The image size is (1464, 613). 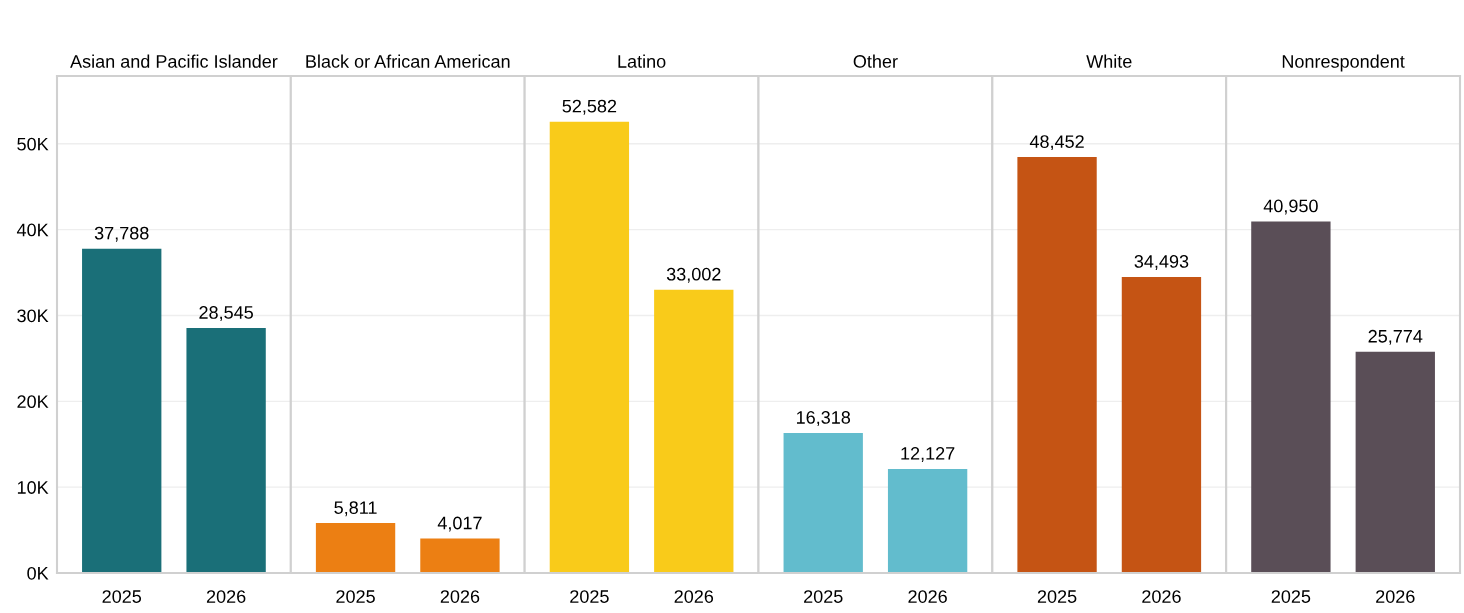 What do you see at coordinates (823, 418) in the screenshot?
I see `data-label: 16,318` at bounding box center [823, 418].